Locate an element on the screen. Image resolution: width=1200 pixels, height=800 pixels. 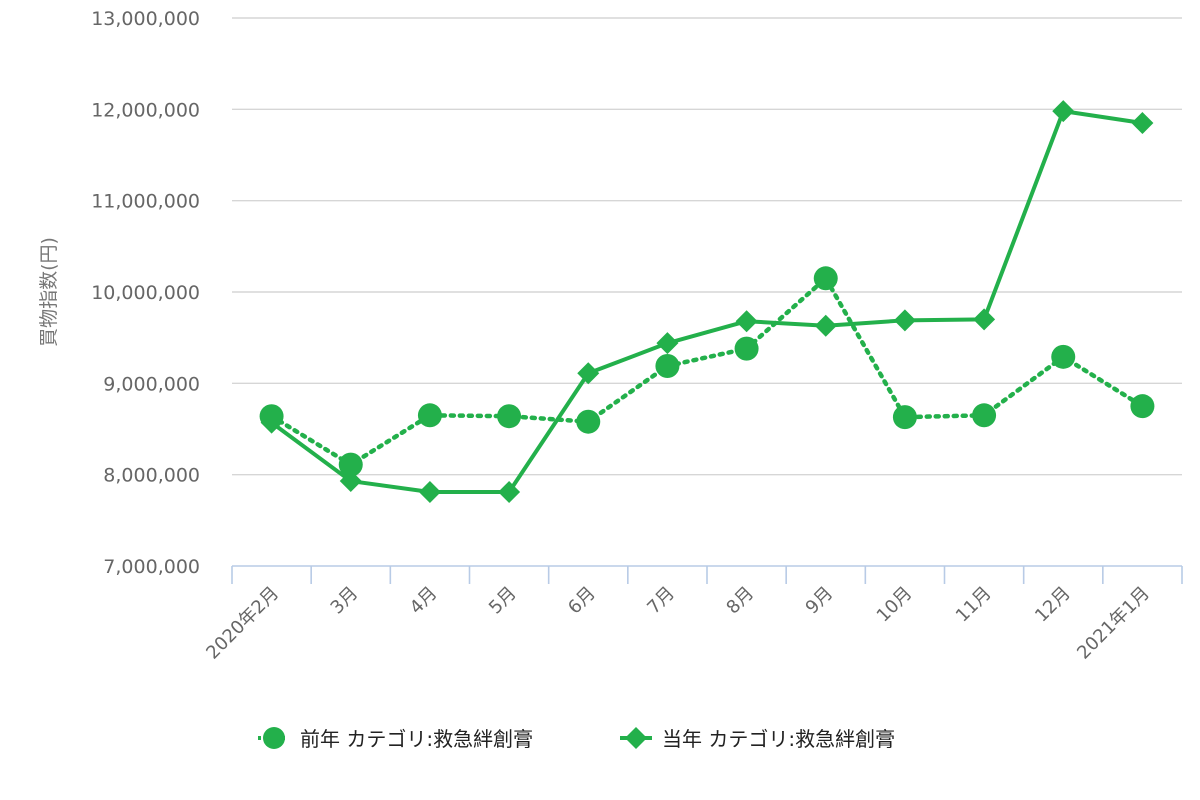
x-tick-label: 3月 is located at coordinates (345, 601).